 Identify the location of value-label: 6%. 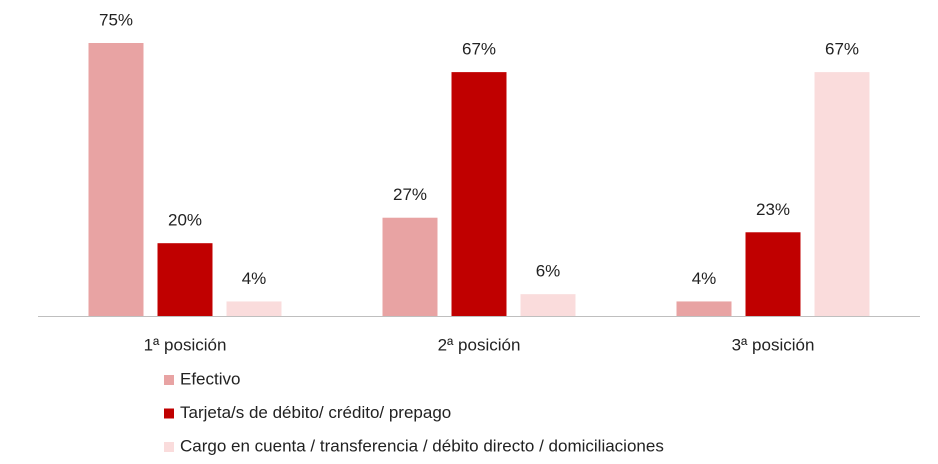
(548, 271).